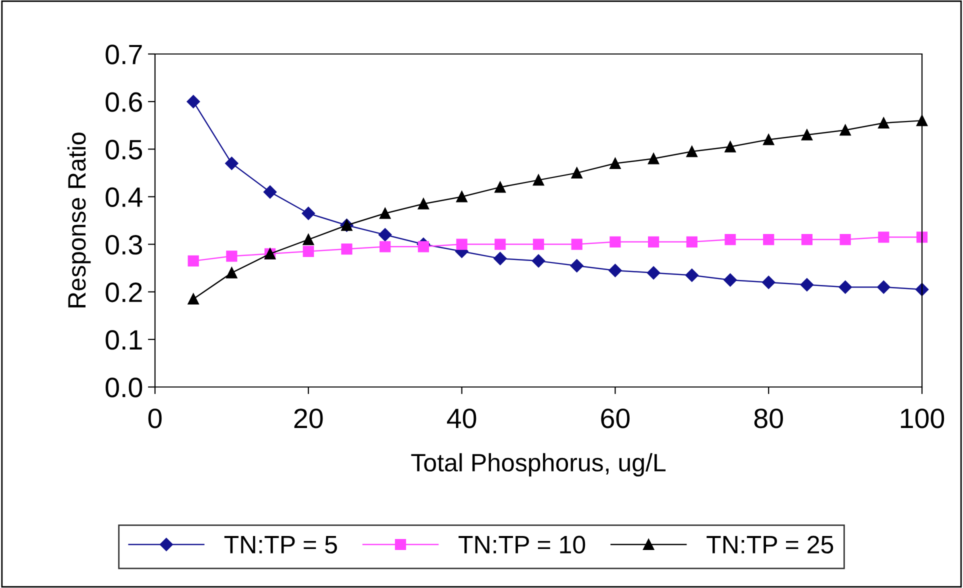 This screenshot has width=963, height=588. Describe the element at coordinates (124, 54) in the screenshot. I see `y-tick-label: 0.7` at that location.